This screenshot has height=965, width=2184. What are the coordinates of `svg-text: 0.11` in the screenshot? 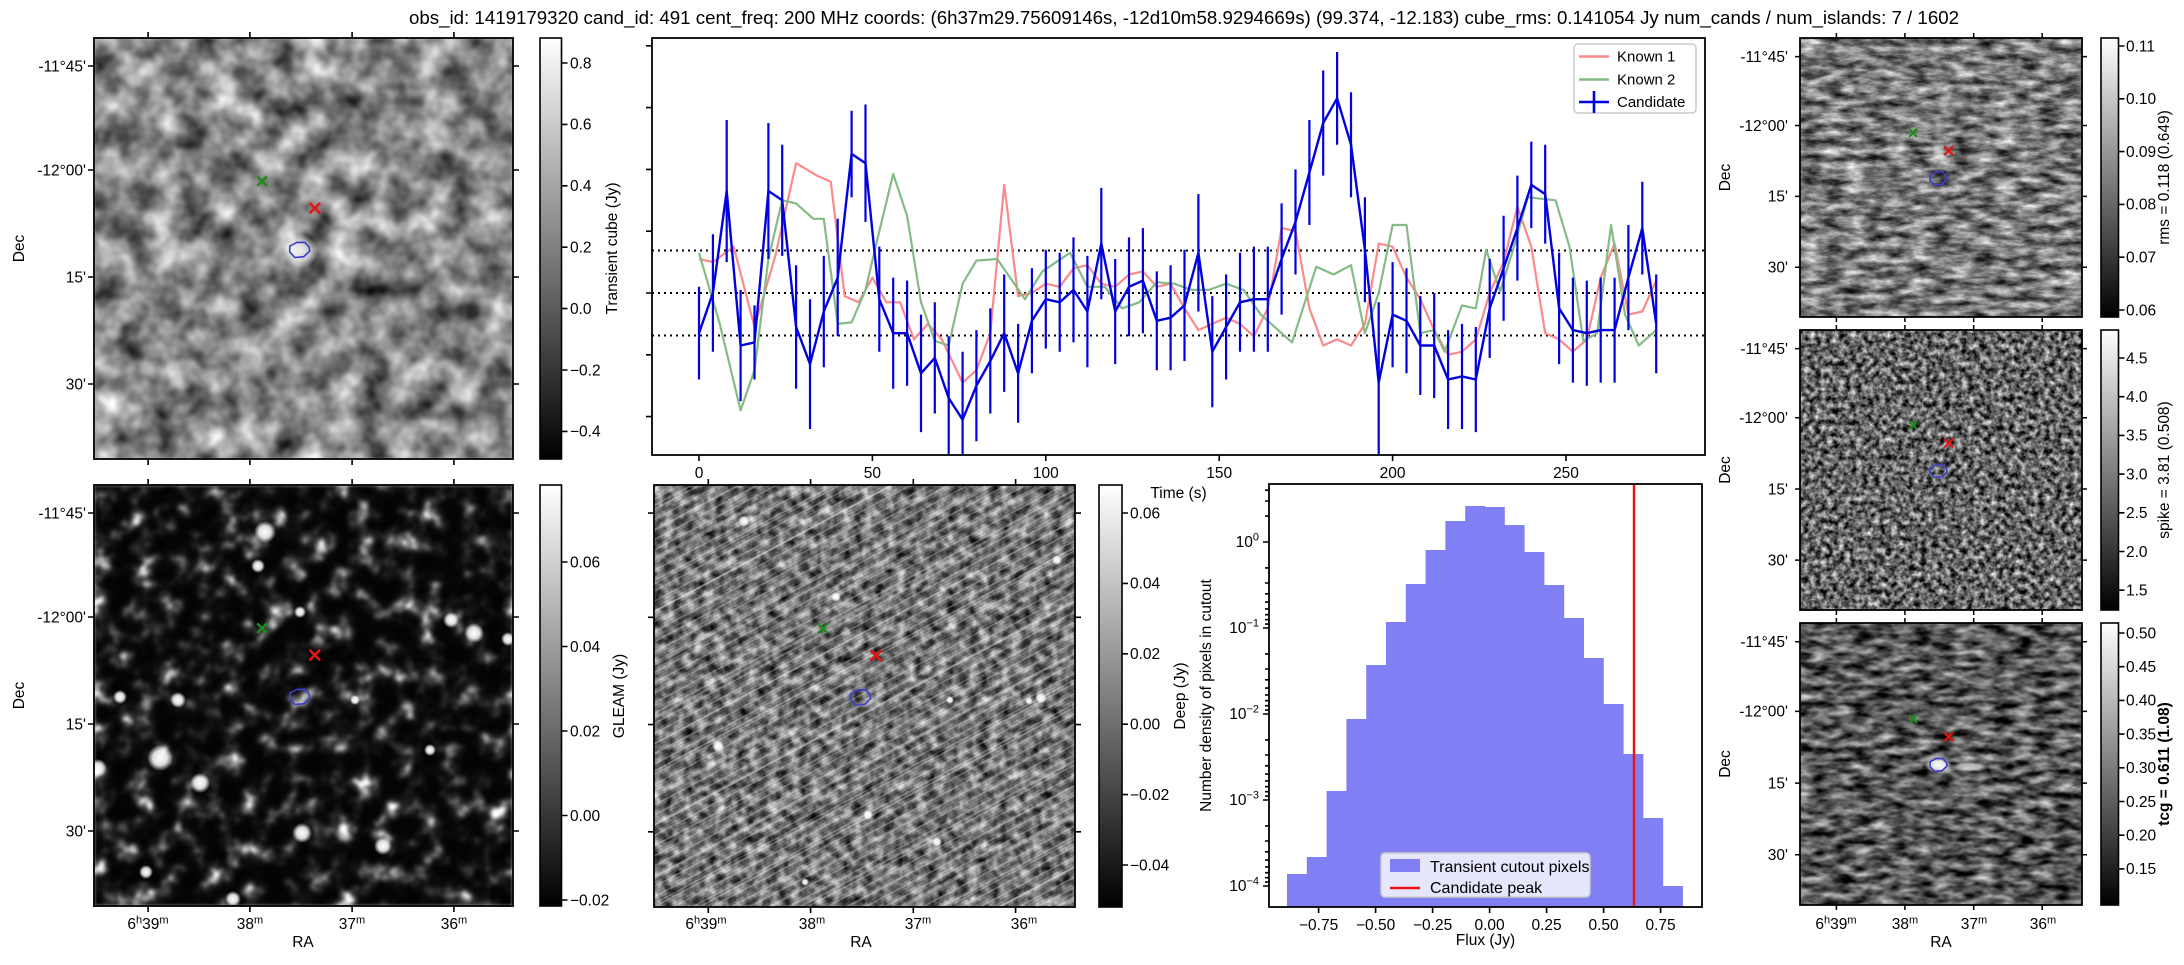 It's located at (2140, 46).